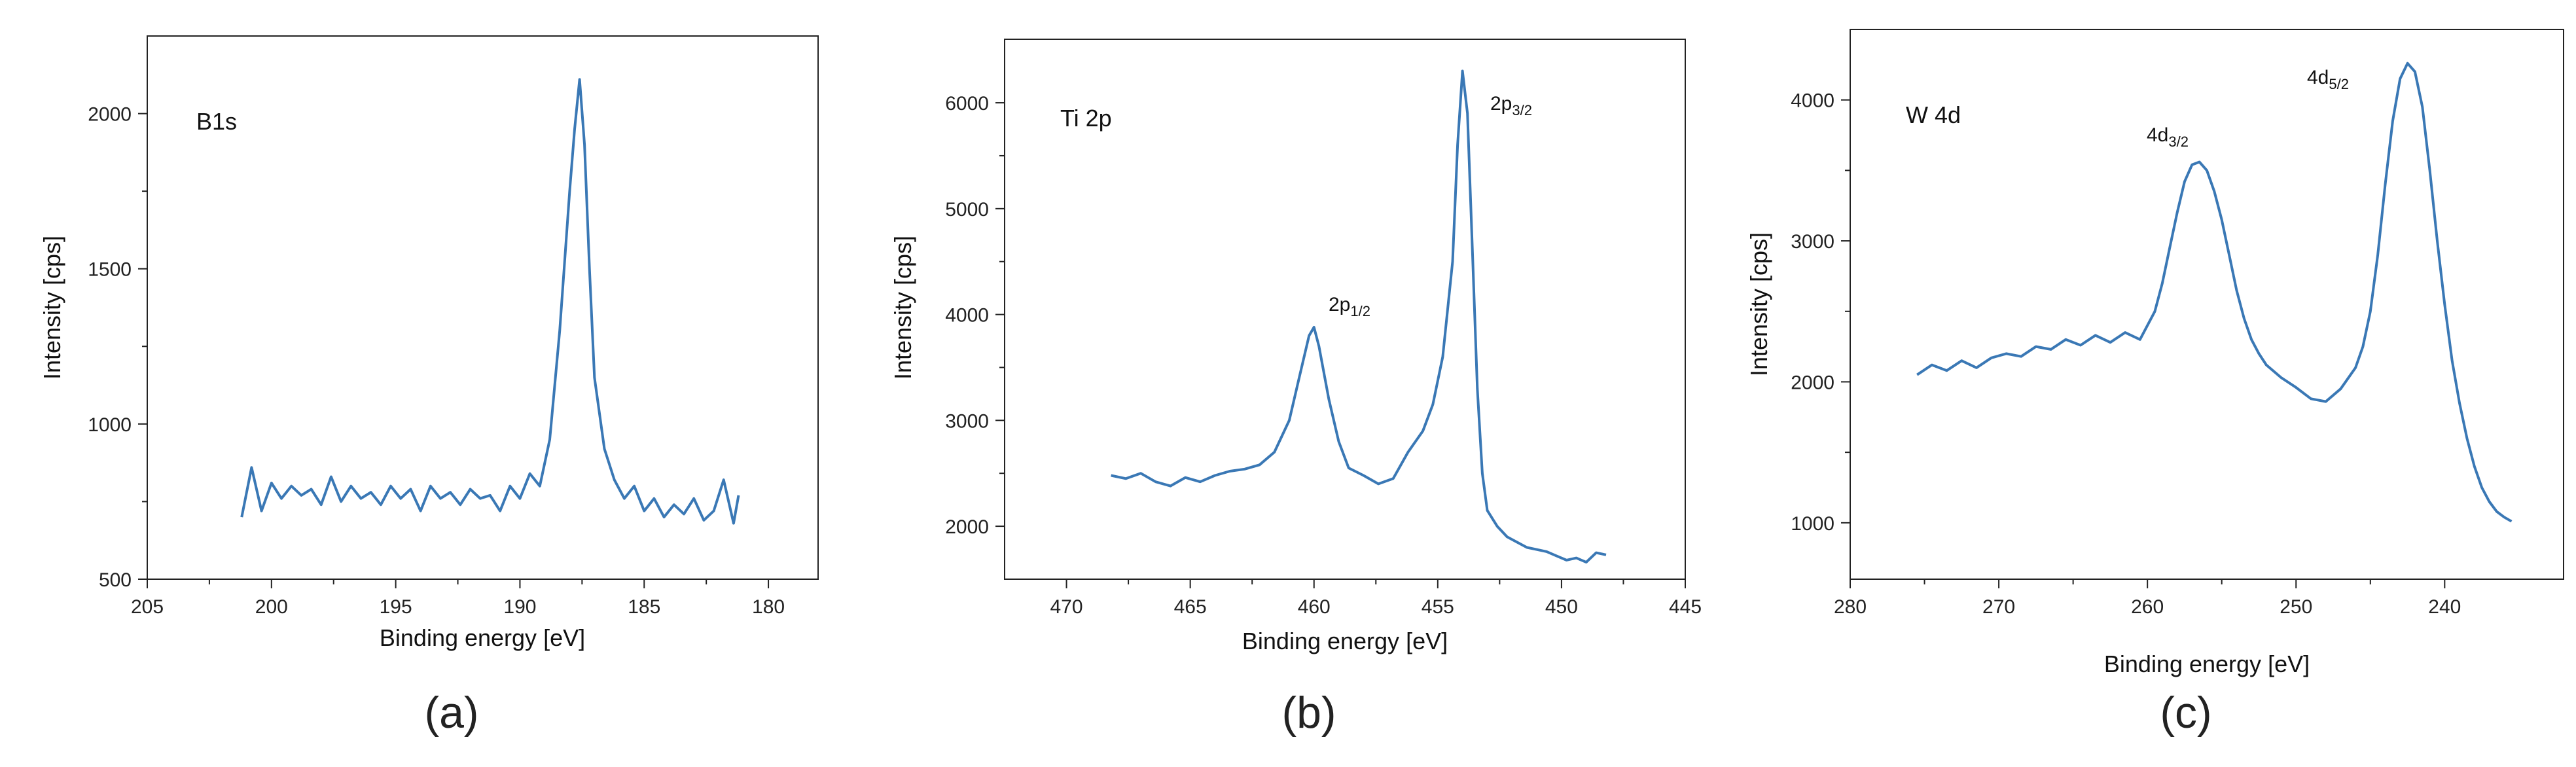  Describe the element at coordinates (2147, 607) in the screenshot. I see `panel-c-xtick-label: 260` at that location.